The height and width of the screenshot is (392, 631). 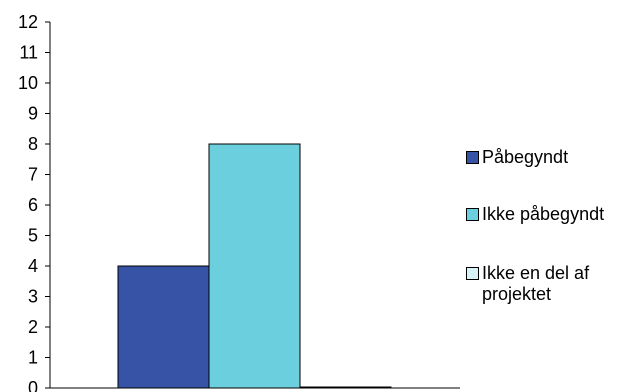 What do you see at coordinates (33, 114) in the screenshot?
I see `y-tick-label: 9` at bounding box center [33, 114].